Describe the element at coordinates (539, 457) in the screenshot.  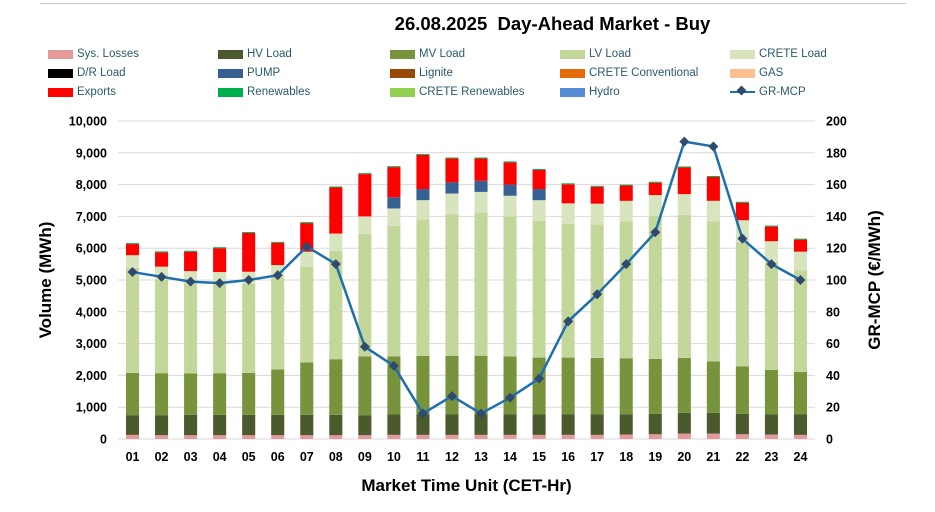
I see `x-tick-label: 15` at that location.